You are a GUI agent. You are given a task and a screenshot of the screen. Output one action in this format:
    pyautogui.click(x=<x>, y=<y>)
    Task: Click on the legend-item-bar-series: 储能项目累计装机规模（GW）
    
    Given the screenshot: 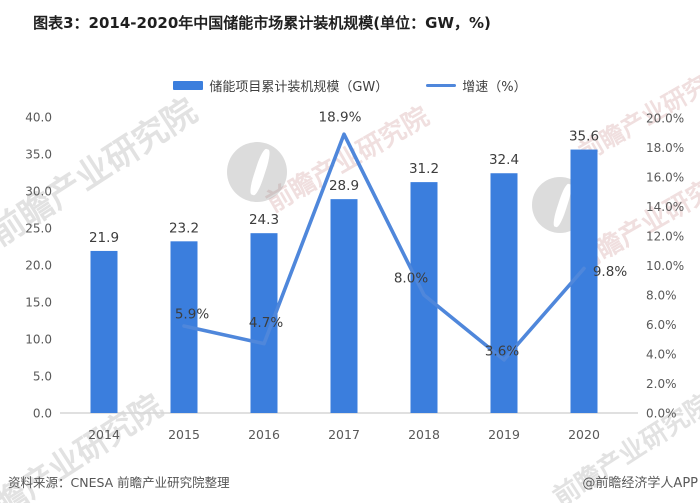 What is the action you would take?
    pyautogui.click(x=280, y=85)
    